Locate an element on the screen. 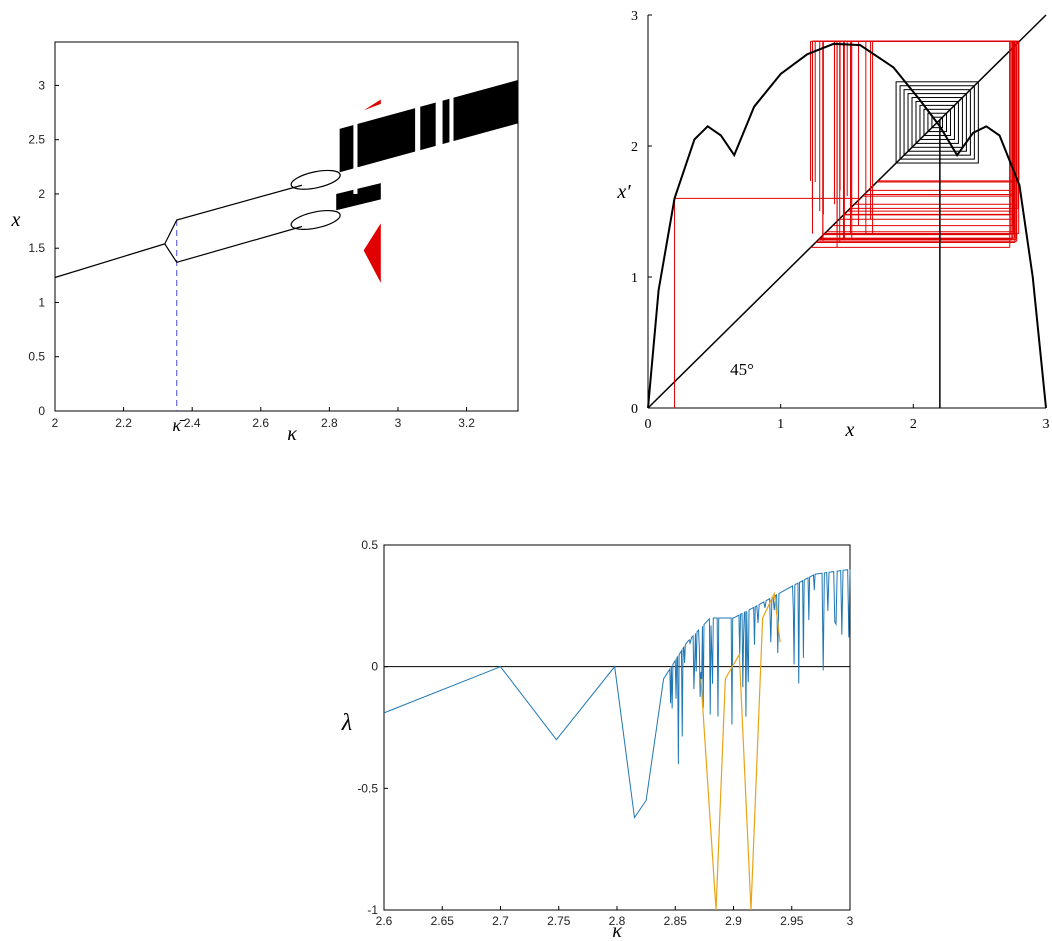  y-tick-label: 1.5 is located at coordinates (36, 248).